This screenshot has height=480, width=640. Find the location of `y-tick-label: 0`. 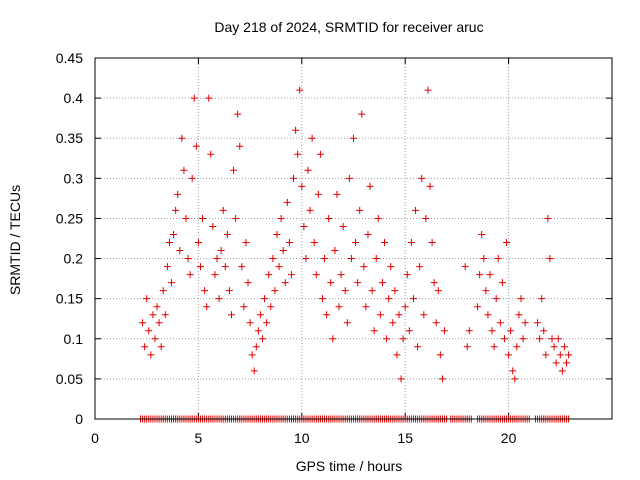

y-tick-label: 0 is located at coordinates (79, 419).